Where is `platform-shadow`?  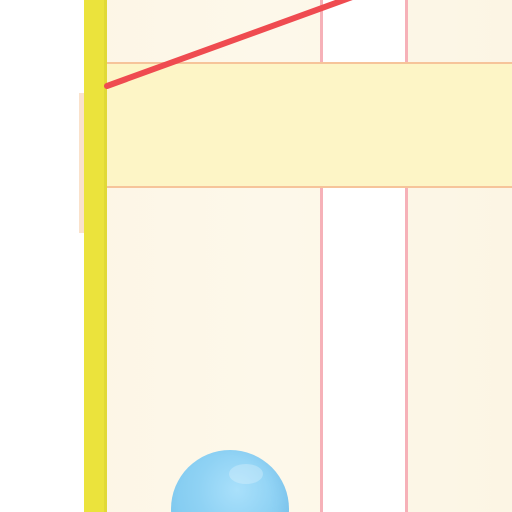 platform-shadow is located at coordinates (83, 163).